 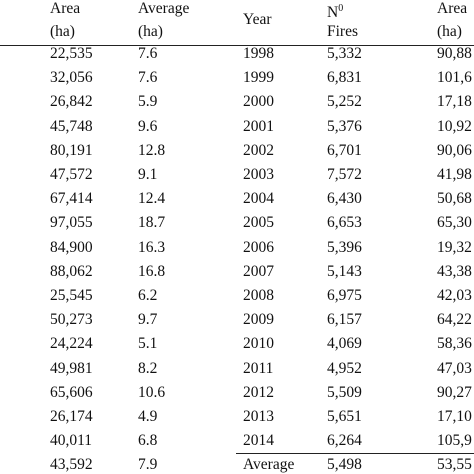 I want to click on table-cell: 88,062, so click(x=71, y=271).